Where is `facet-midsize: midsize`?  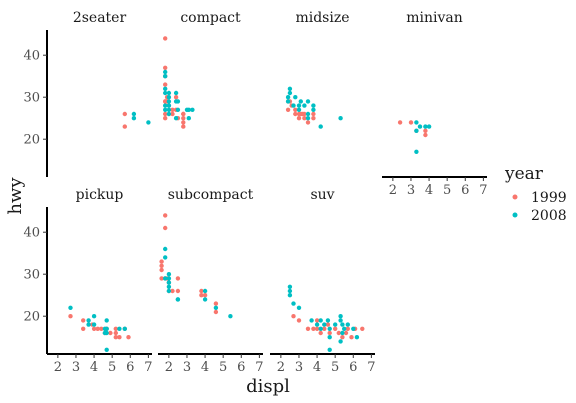 facet-midsize: midsize is located at coordinates (317, 69).